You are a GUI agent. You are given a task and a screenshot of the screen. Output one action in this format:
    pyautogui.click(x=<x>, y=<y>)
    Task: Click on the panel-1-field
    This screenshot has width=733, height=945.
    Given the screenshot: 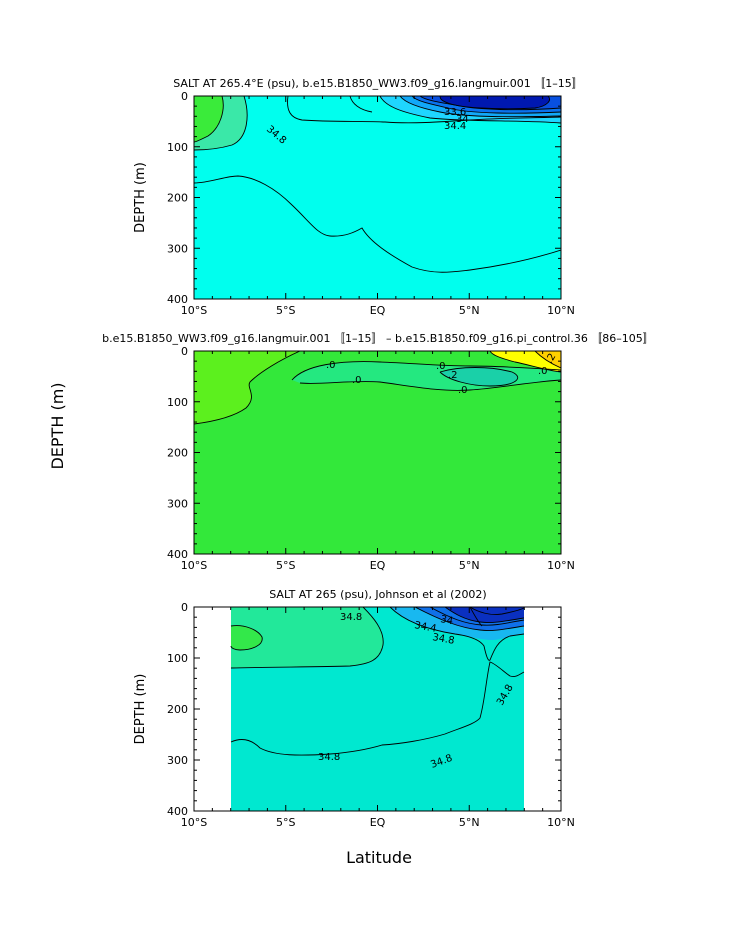 What is the action you would take?
    pyautogui.click(x=377, y=197)
    